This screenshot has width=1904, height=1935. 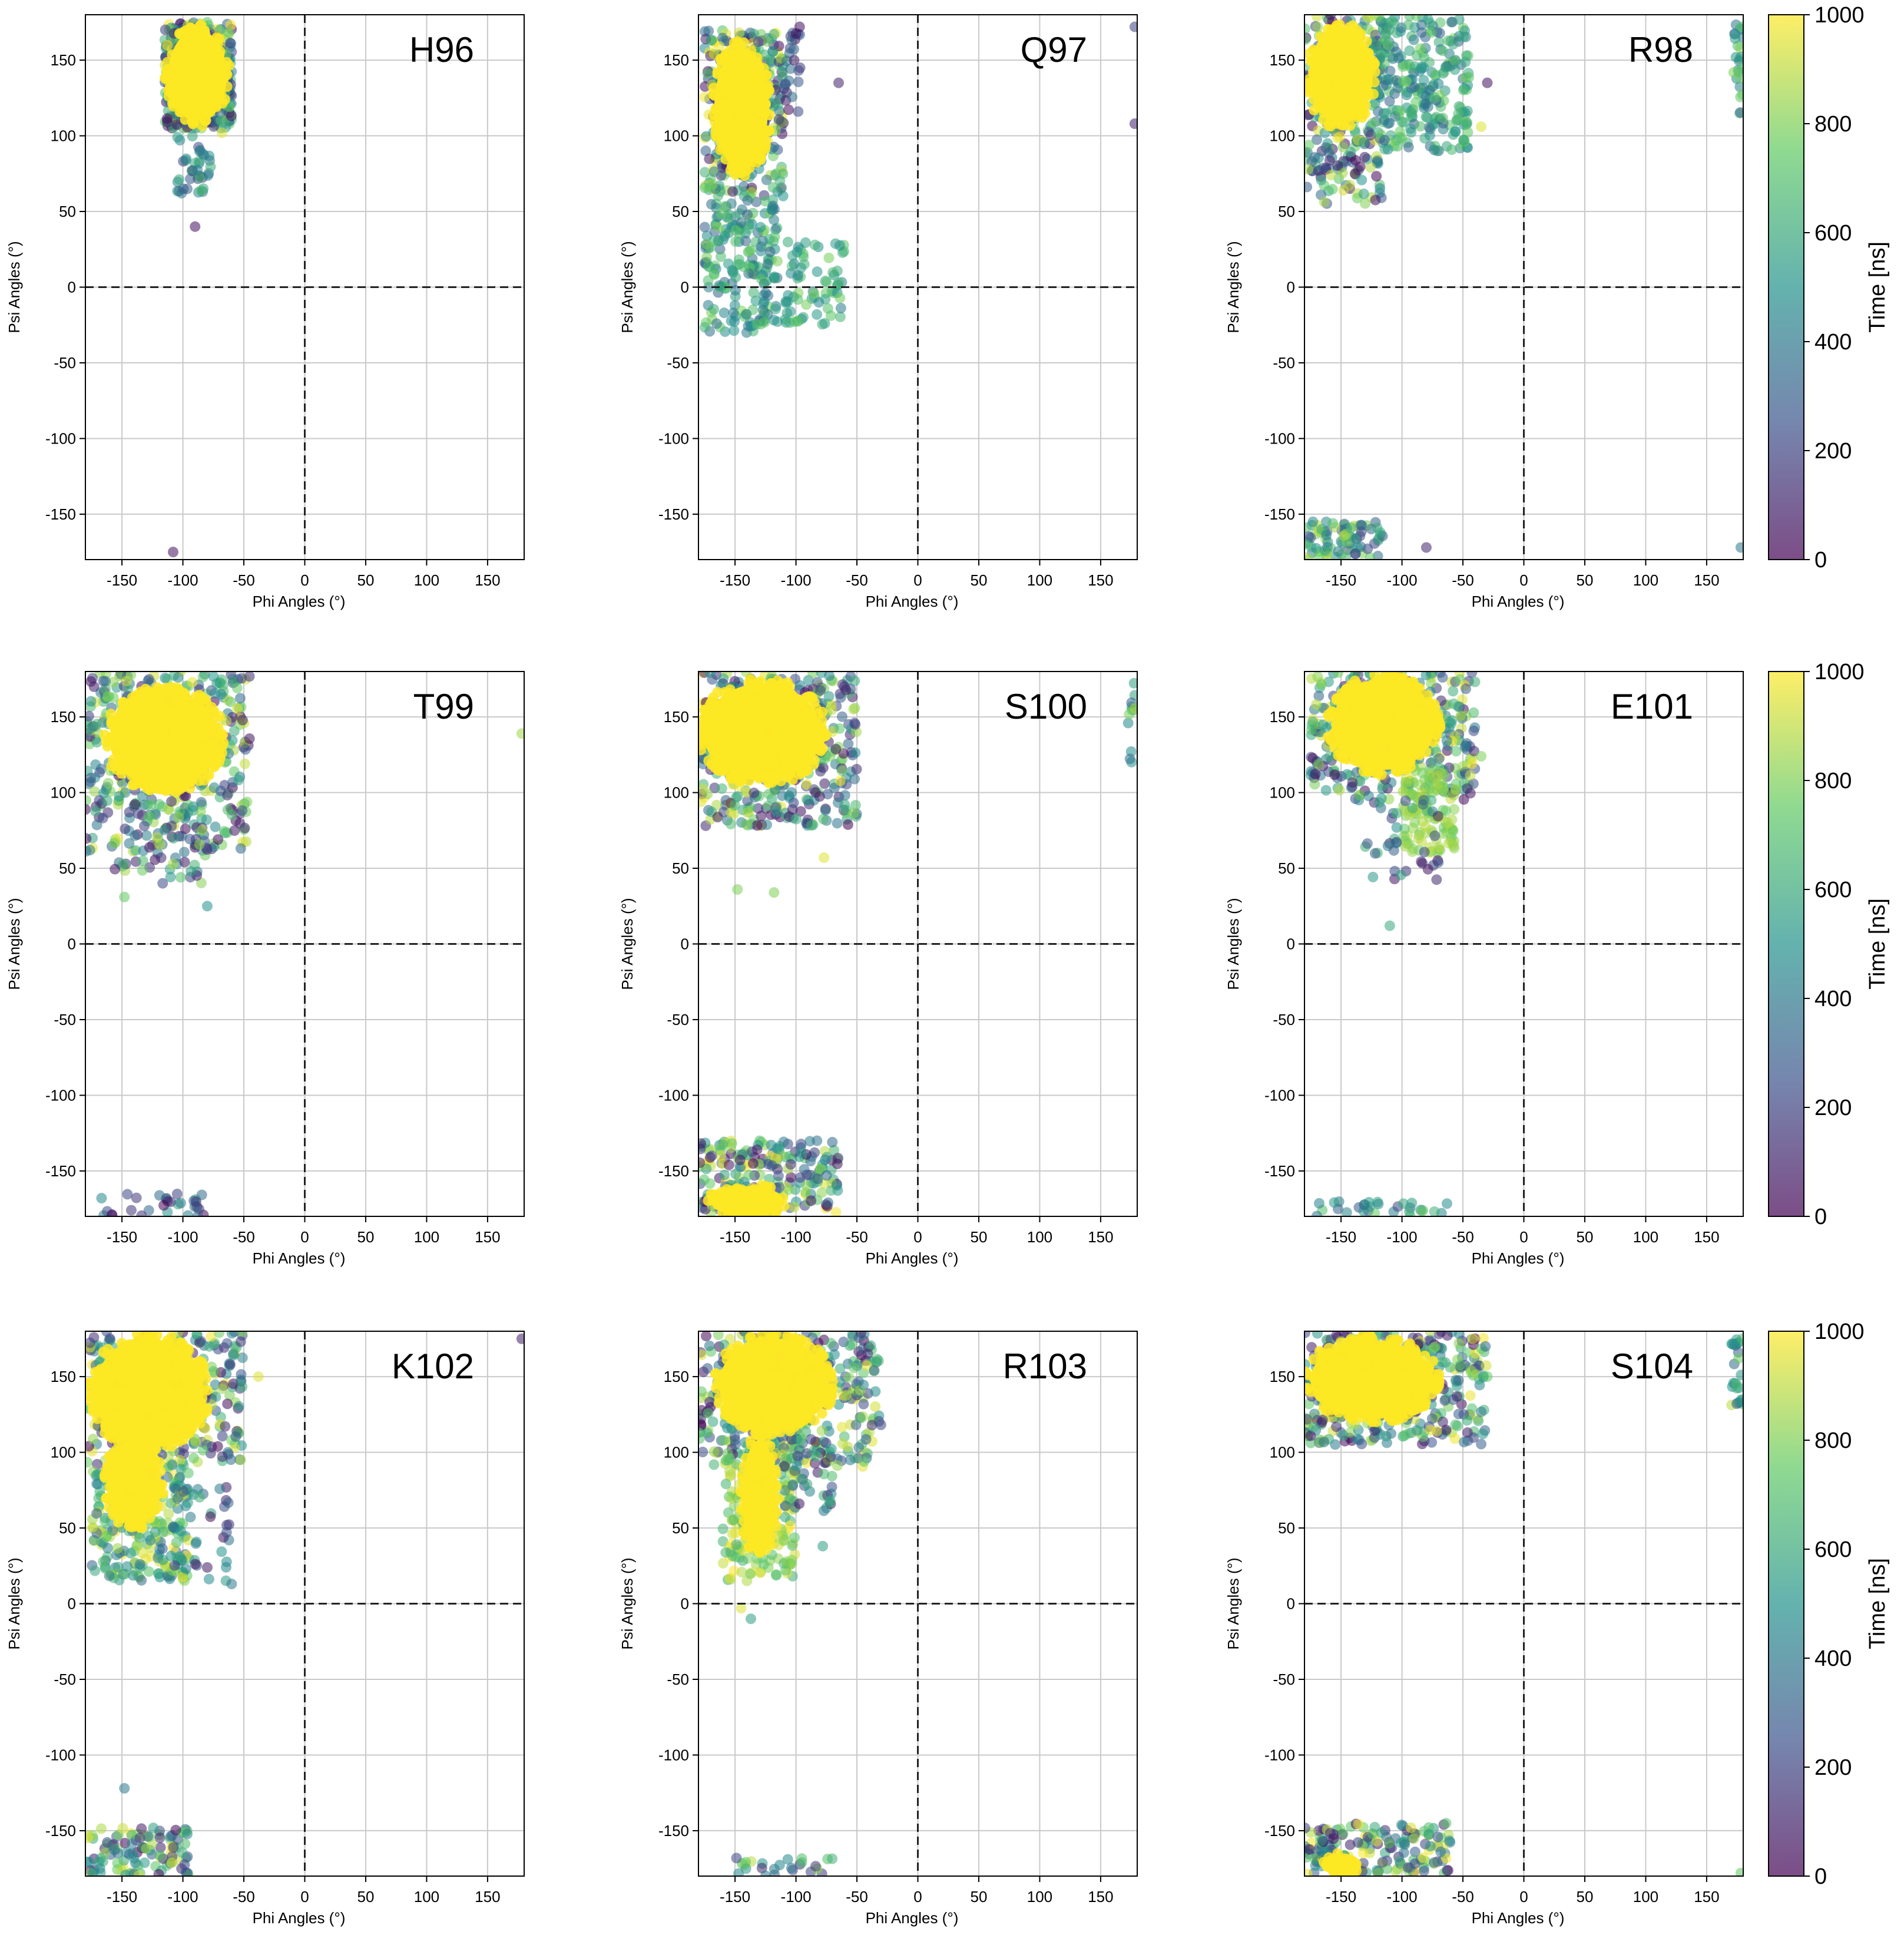 I want to click on x-axis-label: Phi Angles (°), so click(x=299, y=1258).